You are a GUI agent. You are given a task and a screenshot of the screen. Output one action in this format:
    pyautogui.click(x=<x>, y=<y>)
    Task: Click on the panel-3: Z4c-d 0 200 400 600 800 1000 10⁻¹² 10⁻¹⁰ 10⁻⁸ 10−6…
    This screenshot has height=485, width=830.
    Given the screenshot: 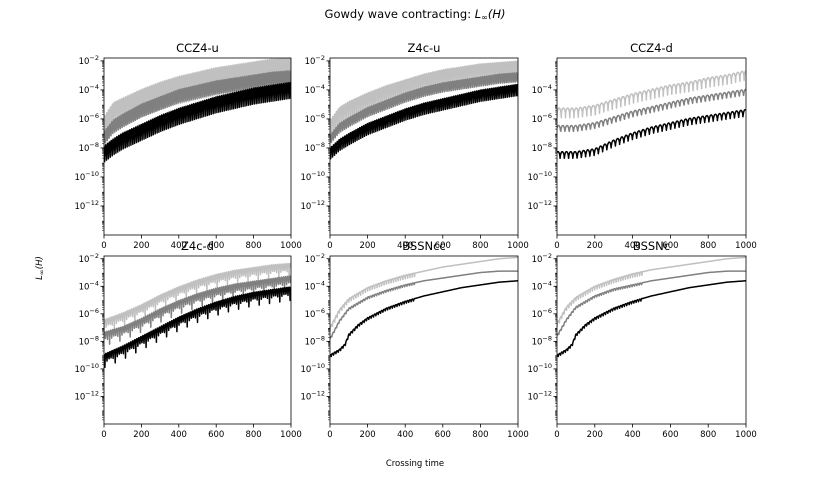 What is the action you would take?
    pyautogui.click(x=187, y=339)
    